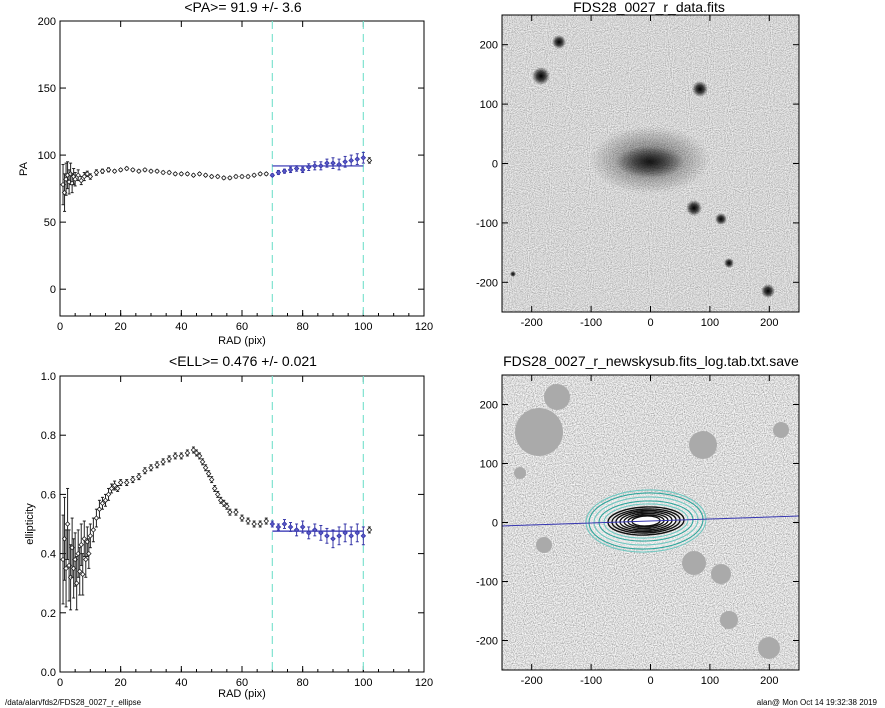 The height and width of the screenshot is (708, 885). I want to click on footer-timestamp: alan@ Mon Oct 14 19:32:38 2019, so click(817, 702).